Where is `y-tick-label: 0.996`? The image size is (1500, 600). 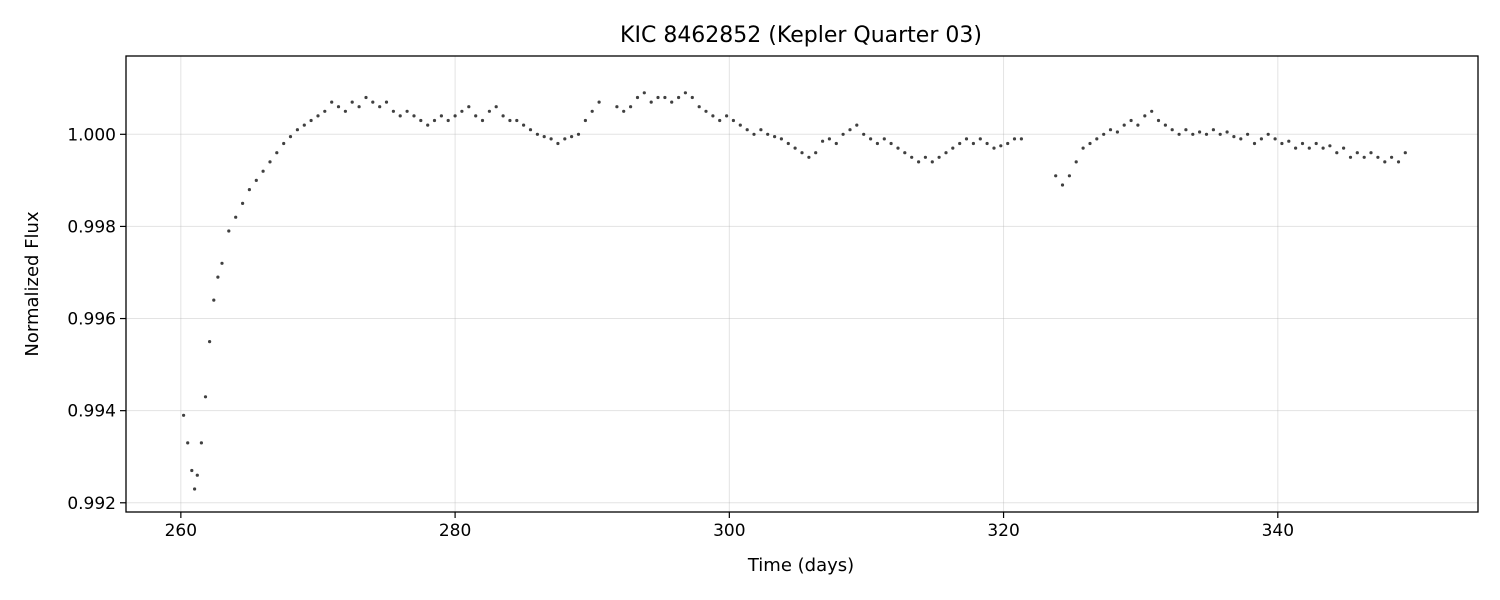
y-tick-label: 0.996 is located at coordinates (91, 320).